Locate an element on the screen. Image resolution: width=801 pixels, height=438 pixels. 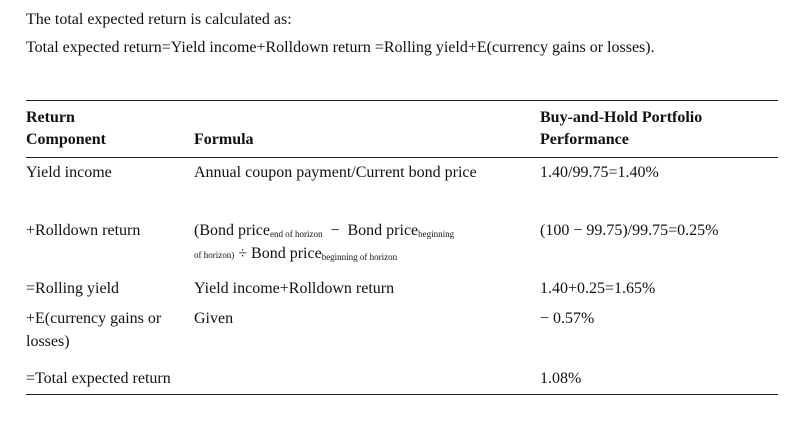
formula-text: (Bond price is located at coordinates (232, 230).